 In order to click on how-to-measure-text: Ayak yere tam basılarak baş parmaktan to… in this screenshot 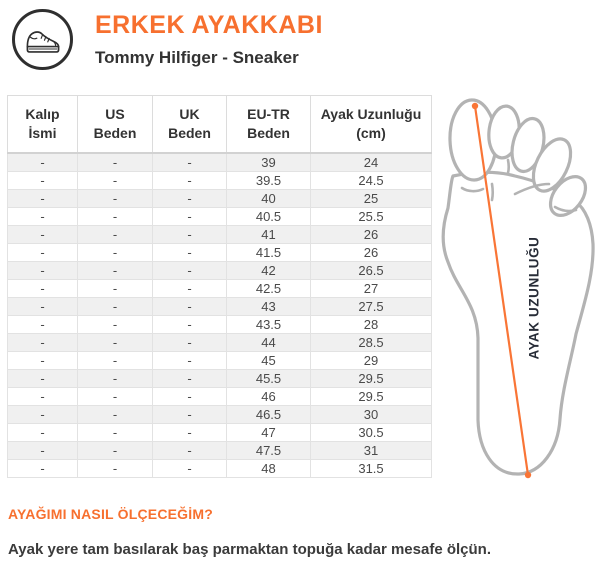, I will do `click(249, 549)`.